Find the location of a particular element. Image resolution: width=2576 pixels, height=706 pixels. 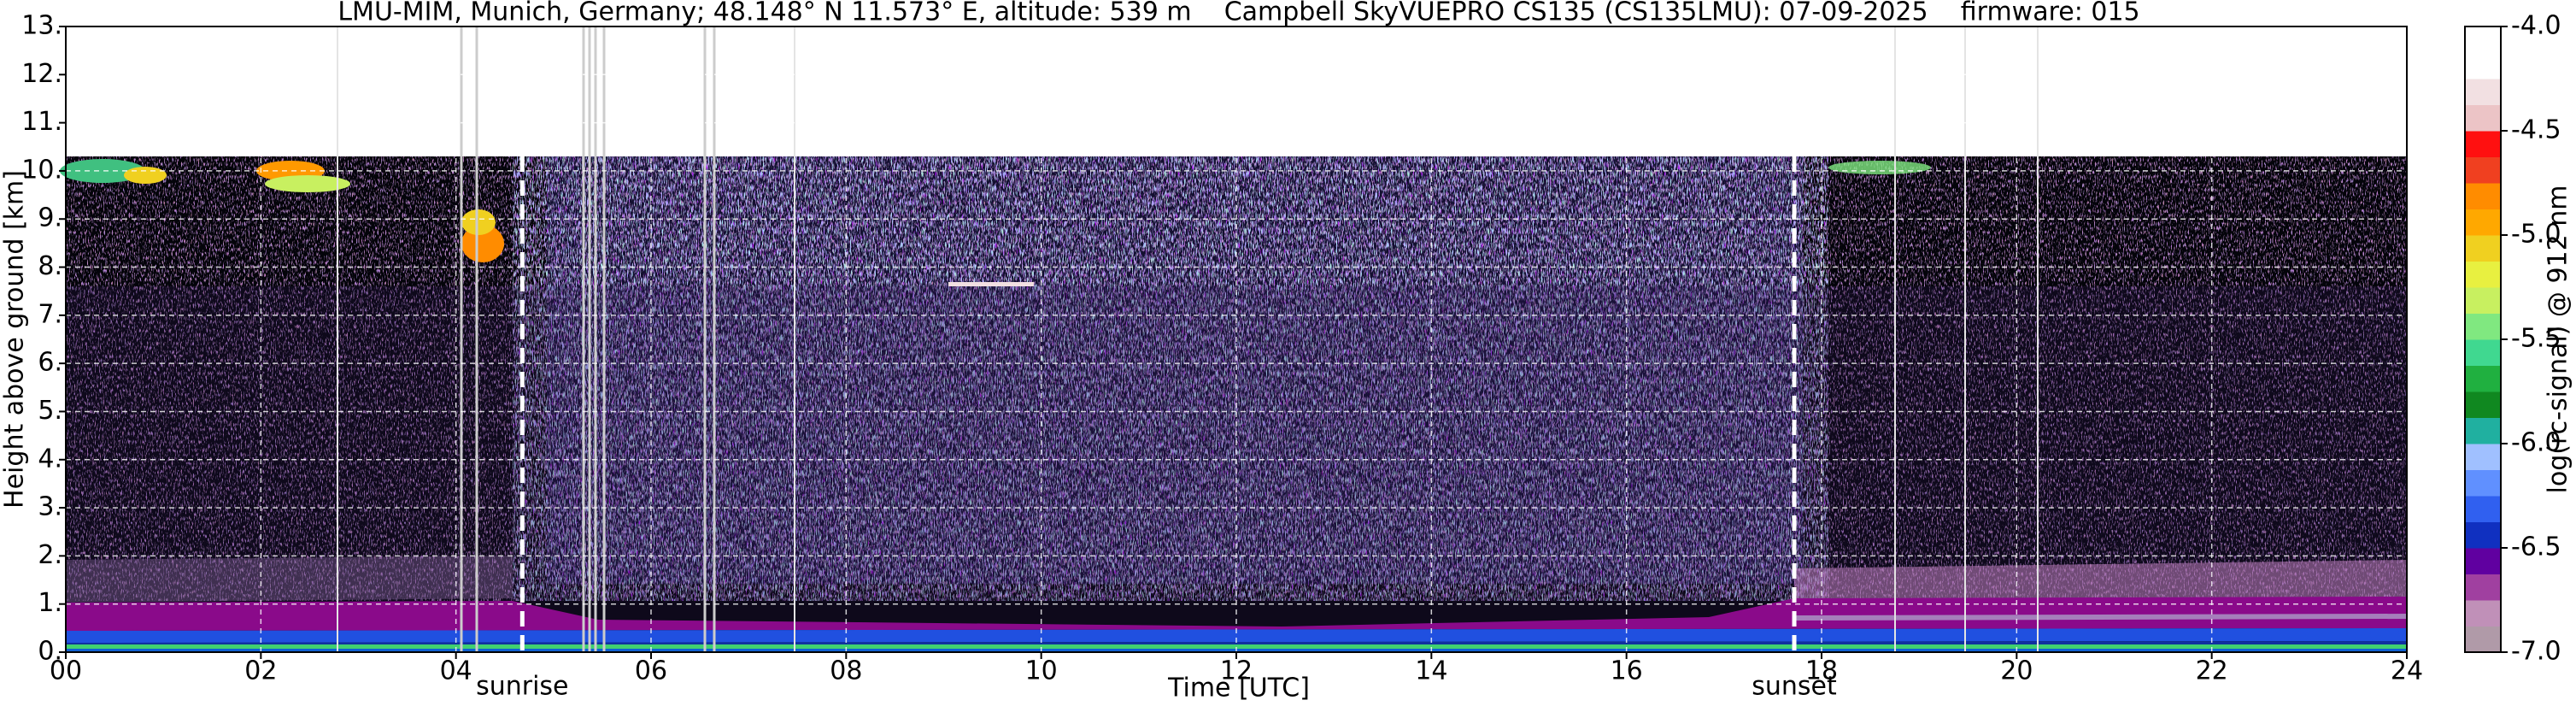

x-tick-label: 22 is located at coordinates (2212, 671).